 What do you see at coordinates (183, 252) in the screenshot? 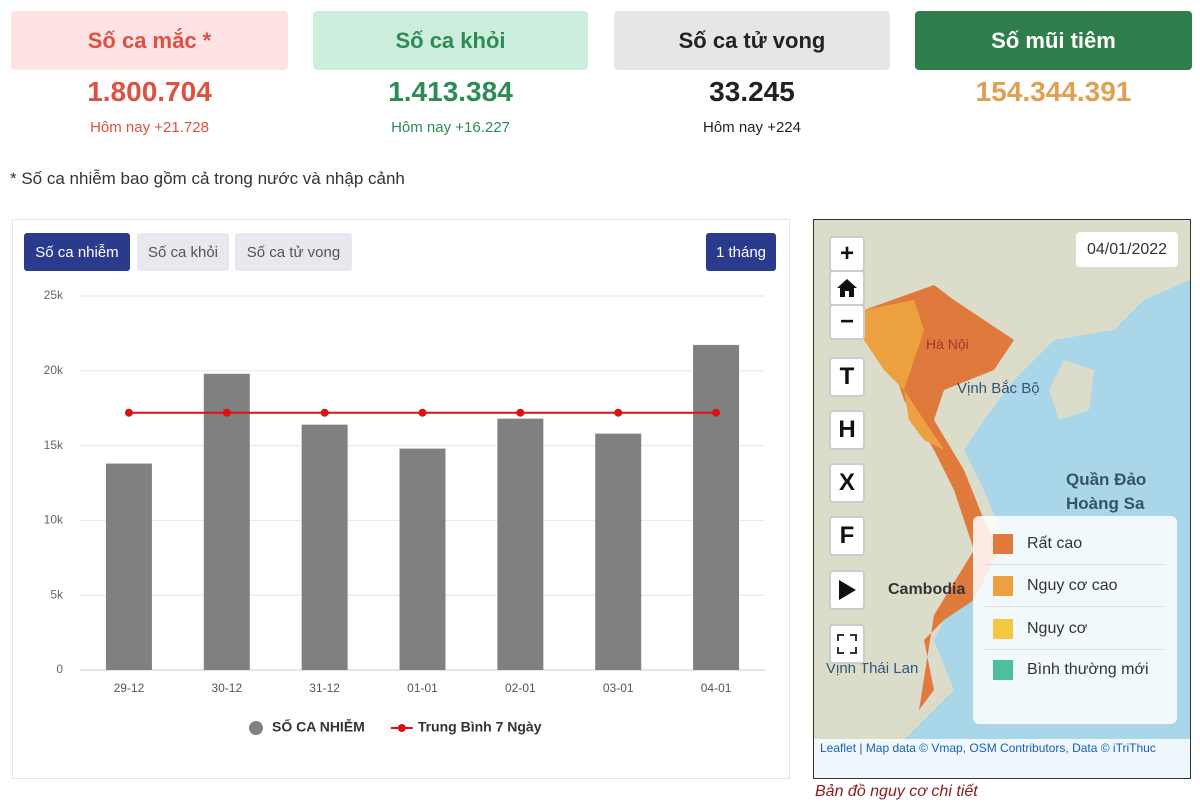
I see `tab: Số ca khỏi` at bounding box center [183, 252].